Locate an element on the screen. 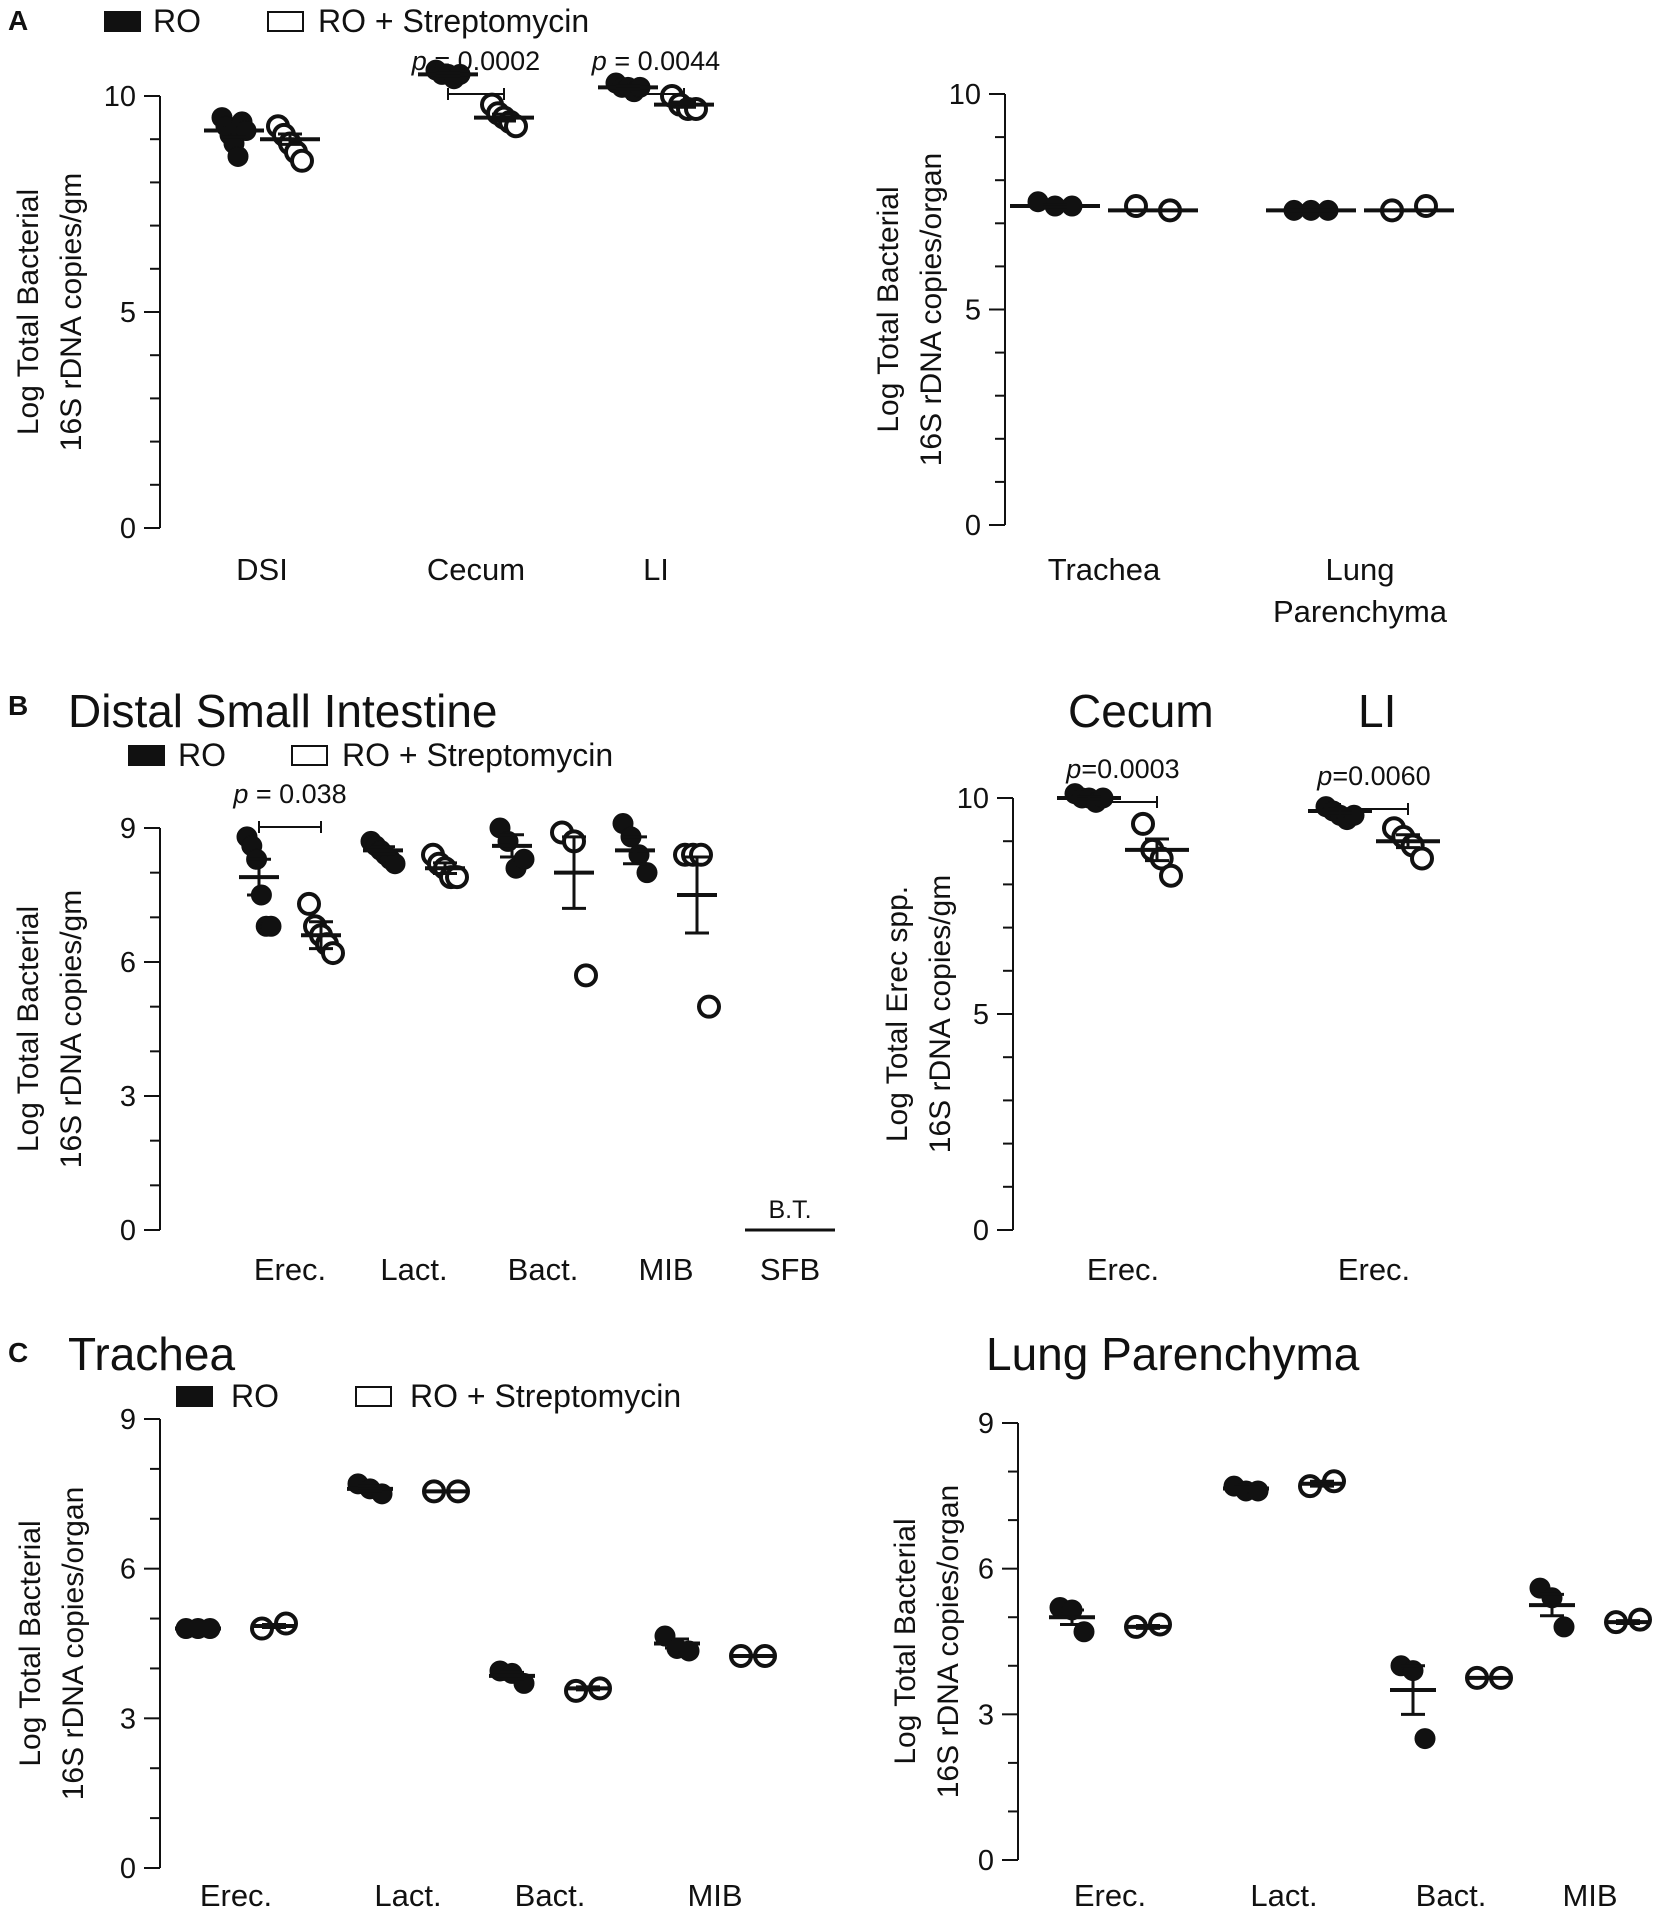 This screenshot has width=1654, height=1910. panel-b-li-title: LI is located at coordinates (1377, 711).